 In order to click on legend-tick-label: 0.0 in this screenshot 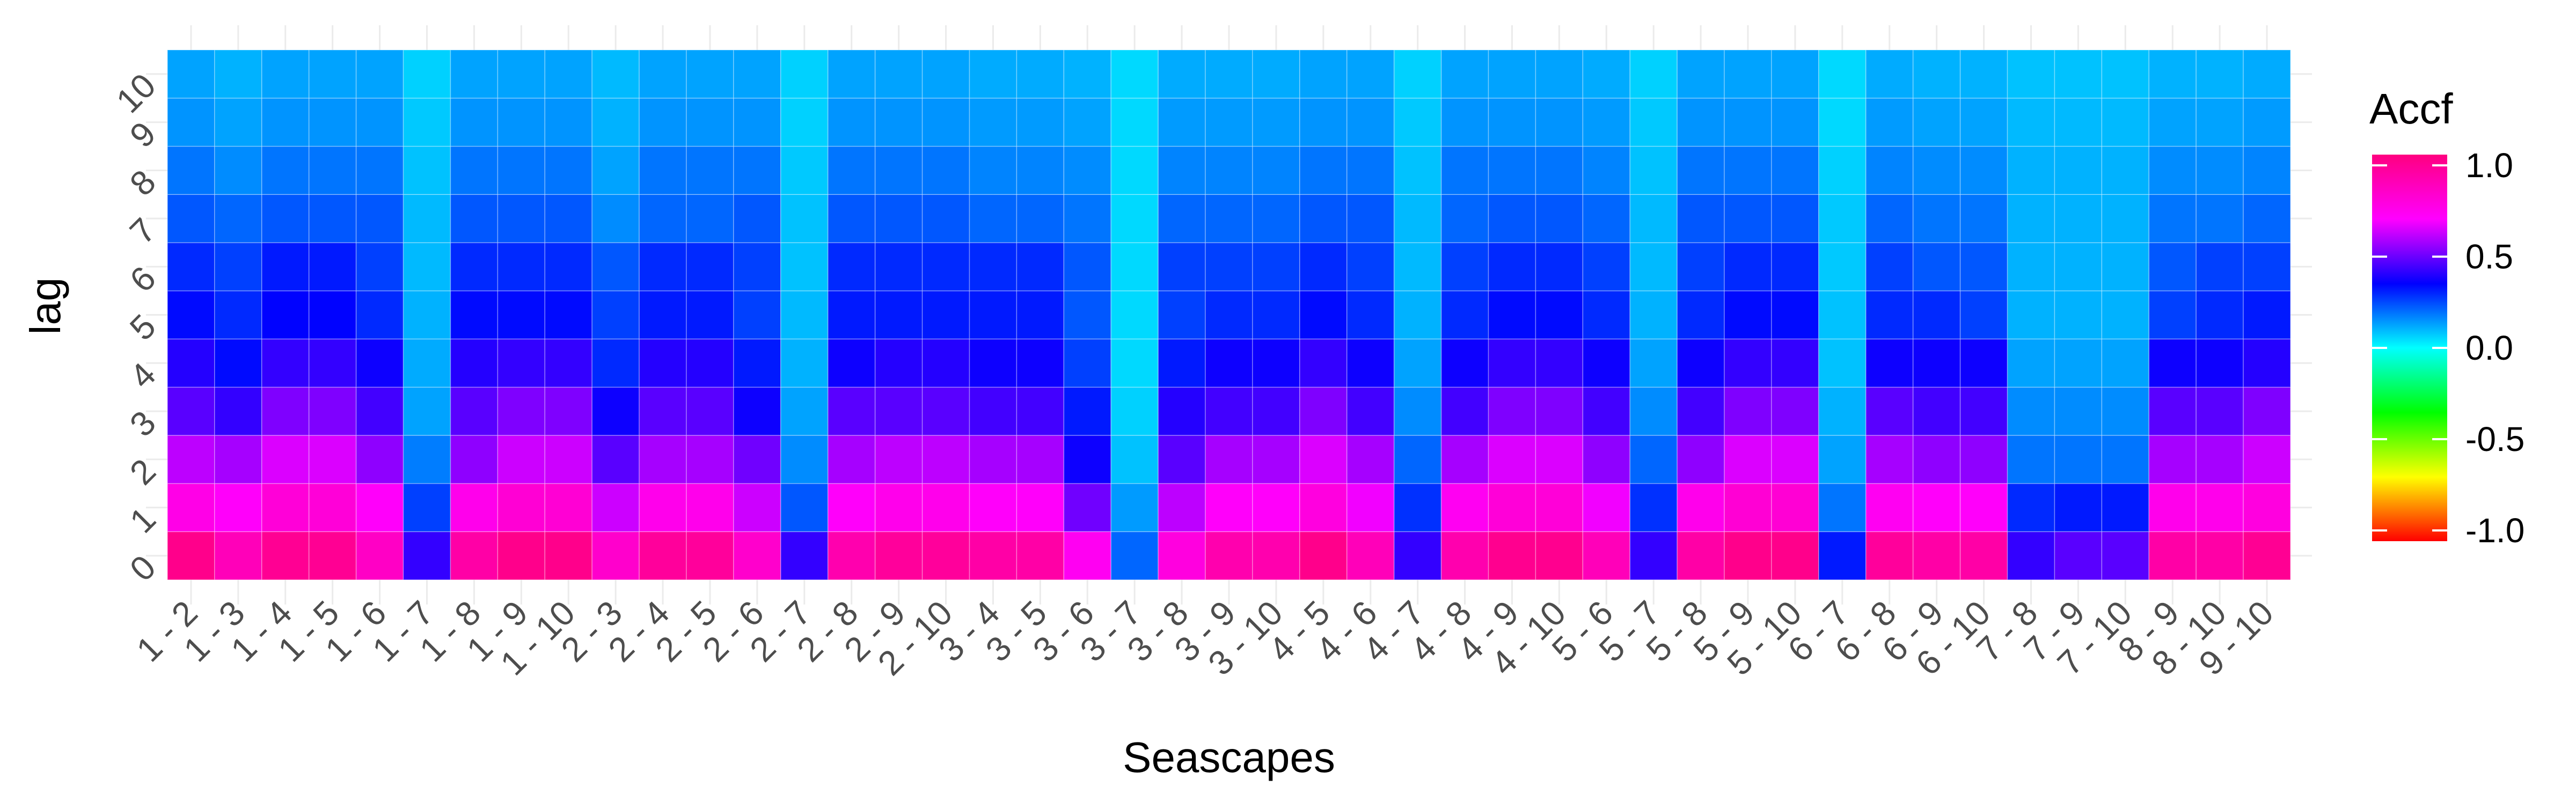, I will do `click(2489, 348)`.